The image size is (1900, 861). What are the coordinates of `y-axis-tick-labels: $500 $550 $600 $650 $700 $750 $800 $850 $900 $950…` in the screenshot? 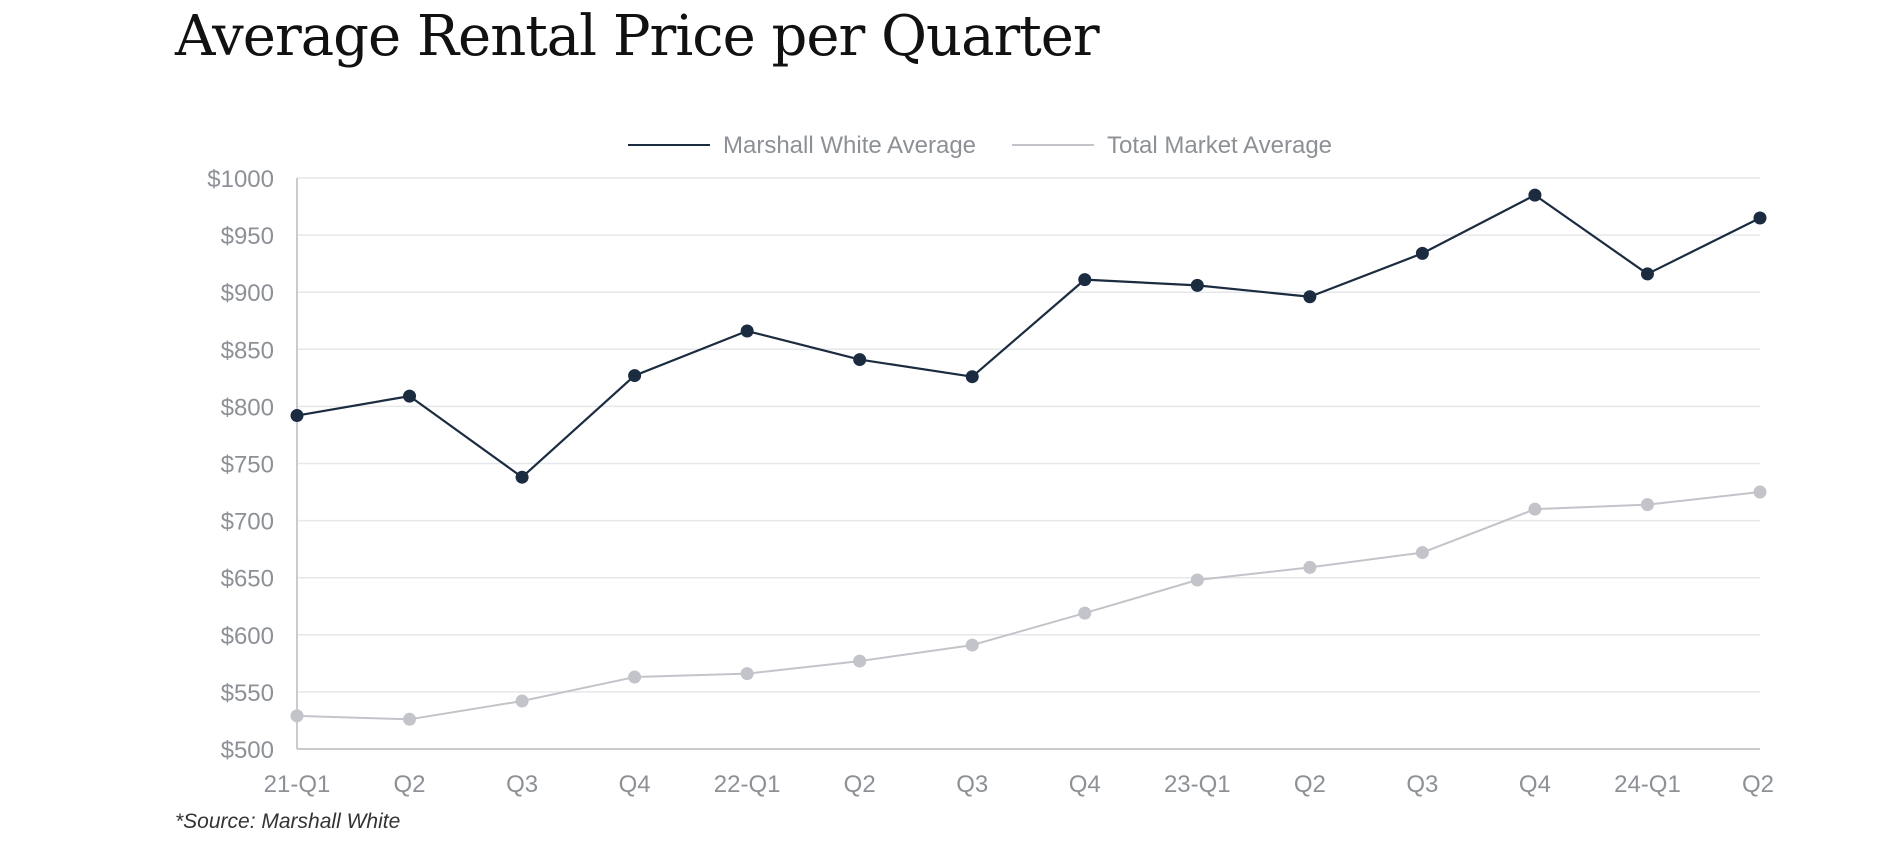 It's located at (240, 465).